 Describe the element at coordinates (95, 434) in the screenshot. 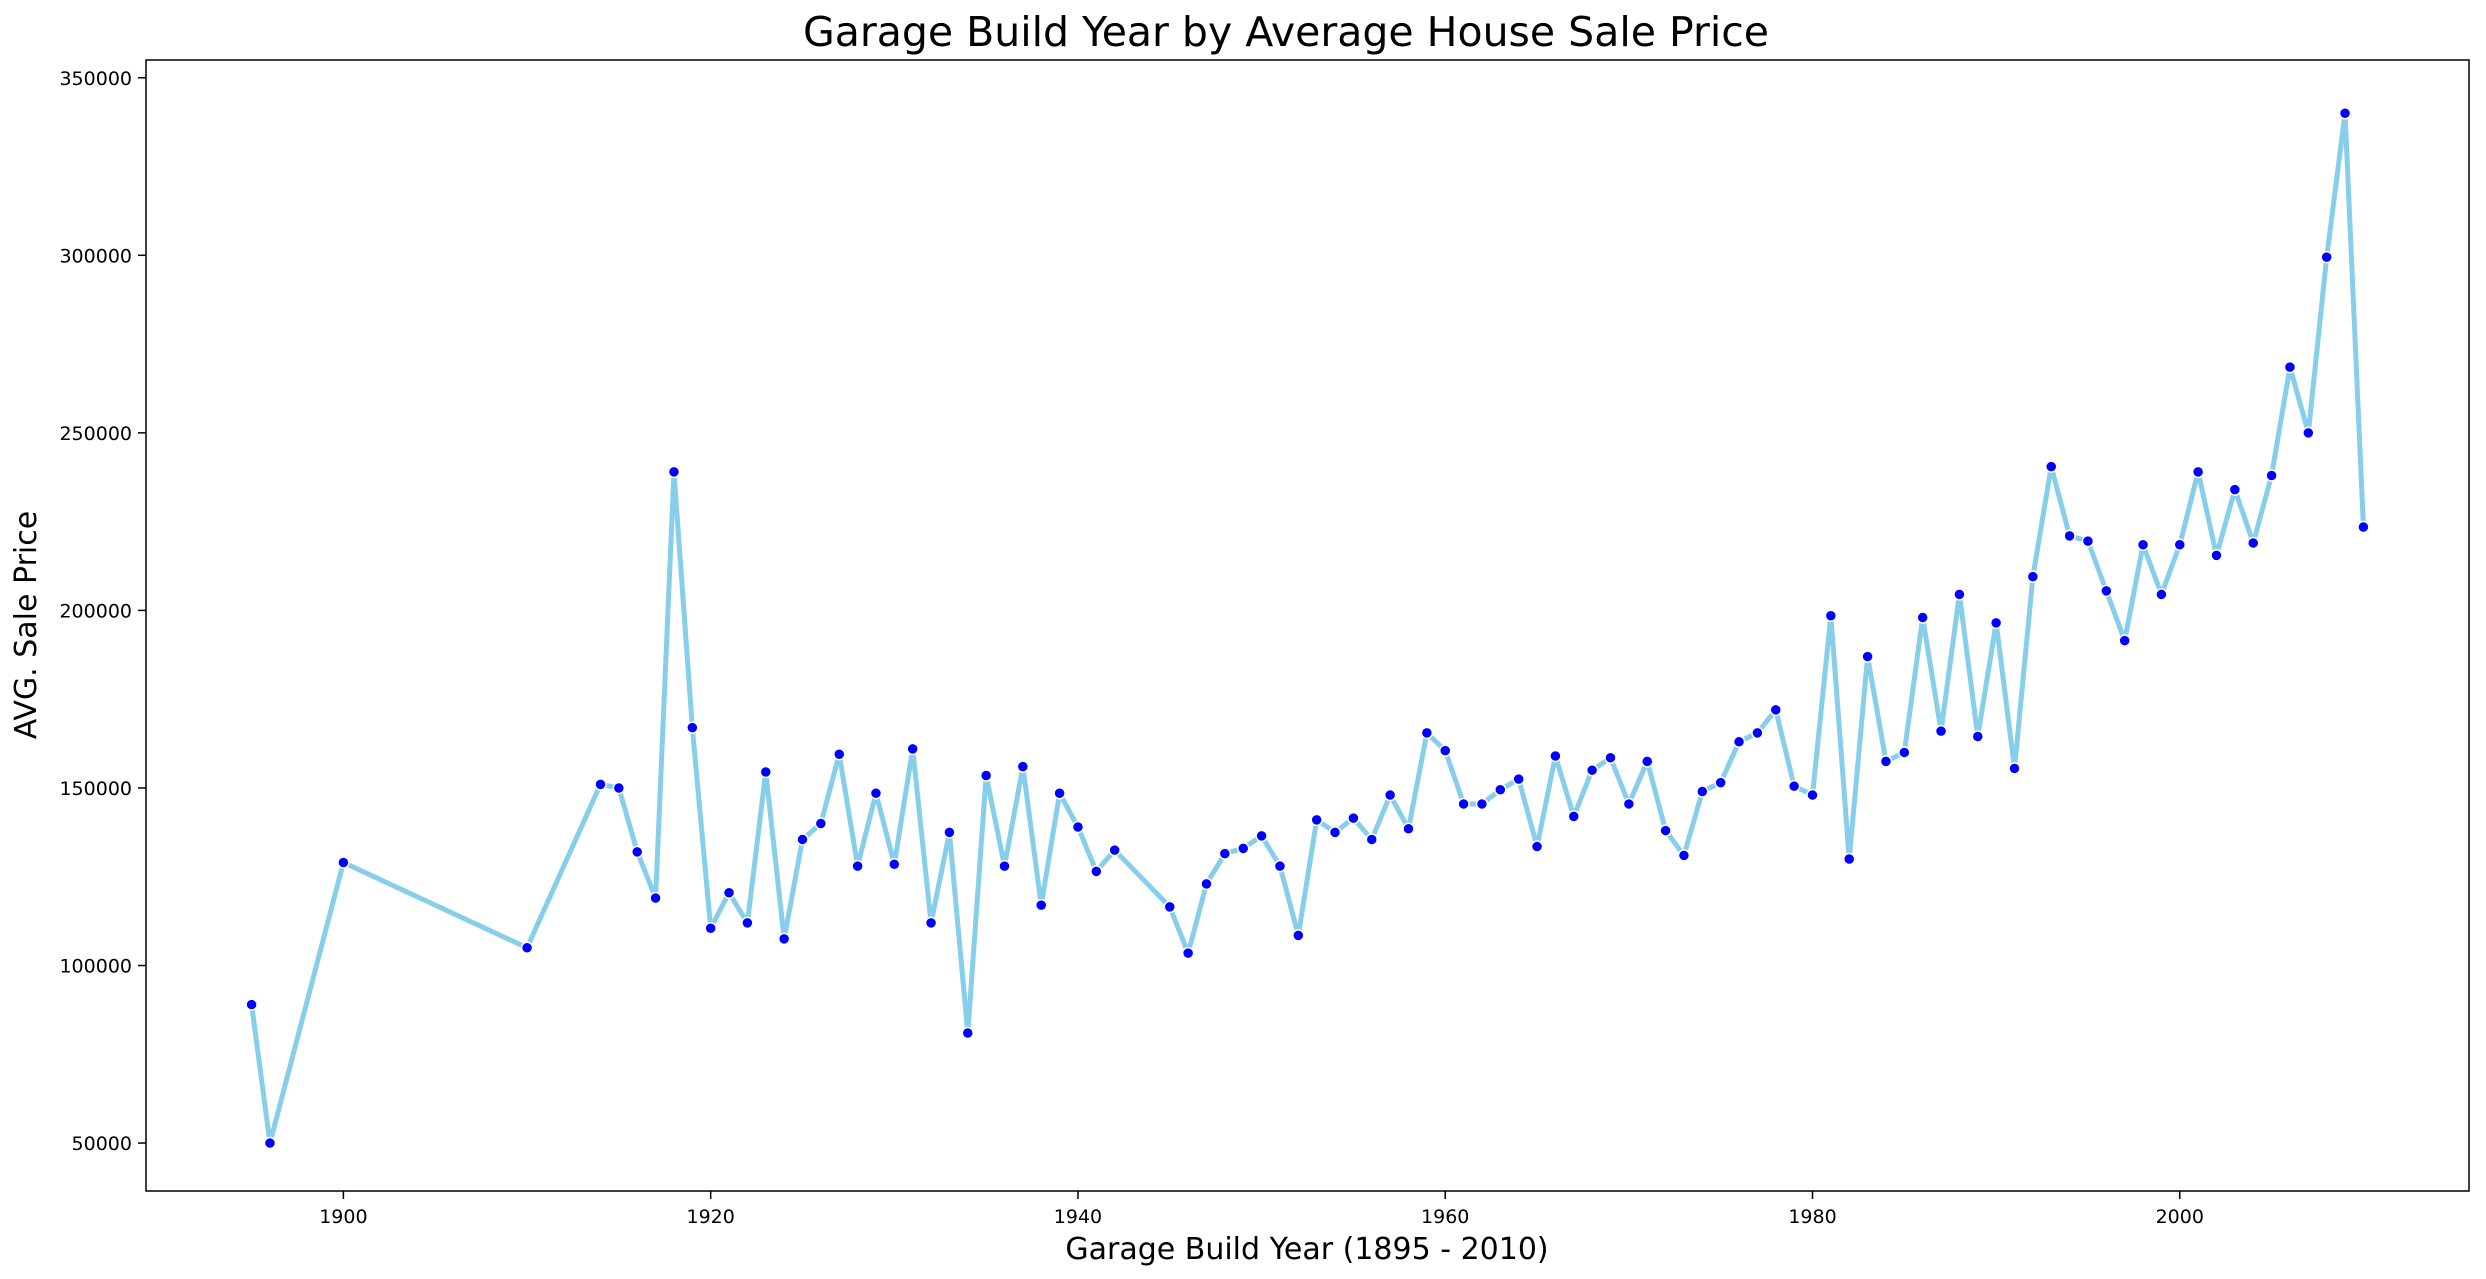

I see `y-tick-label: 250000` at that location.